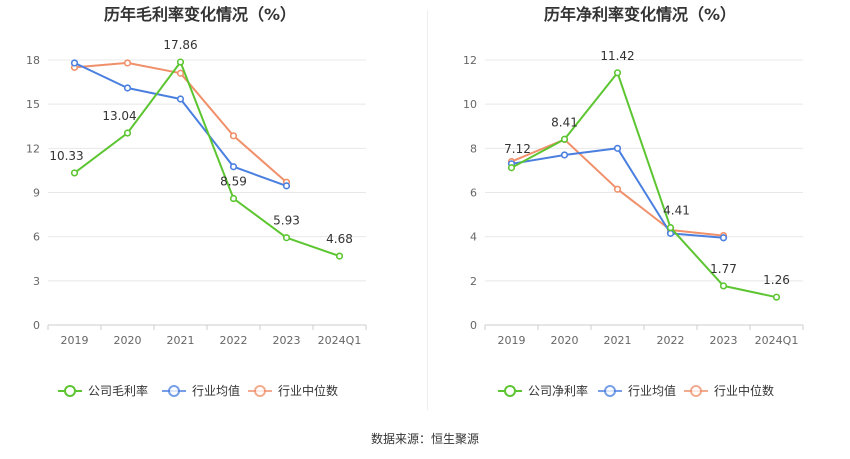  I want to click on y-tick-label: 3, so click(36, 281).